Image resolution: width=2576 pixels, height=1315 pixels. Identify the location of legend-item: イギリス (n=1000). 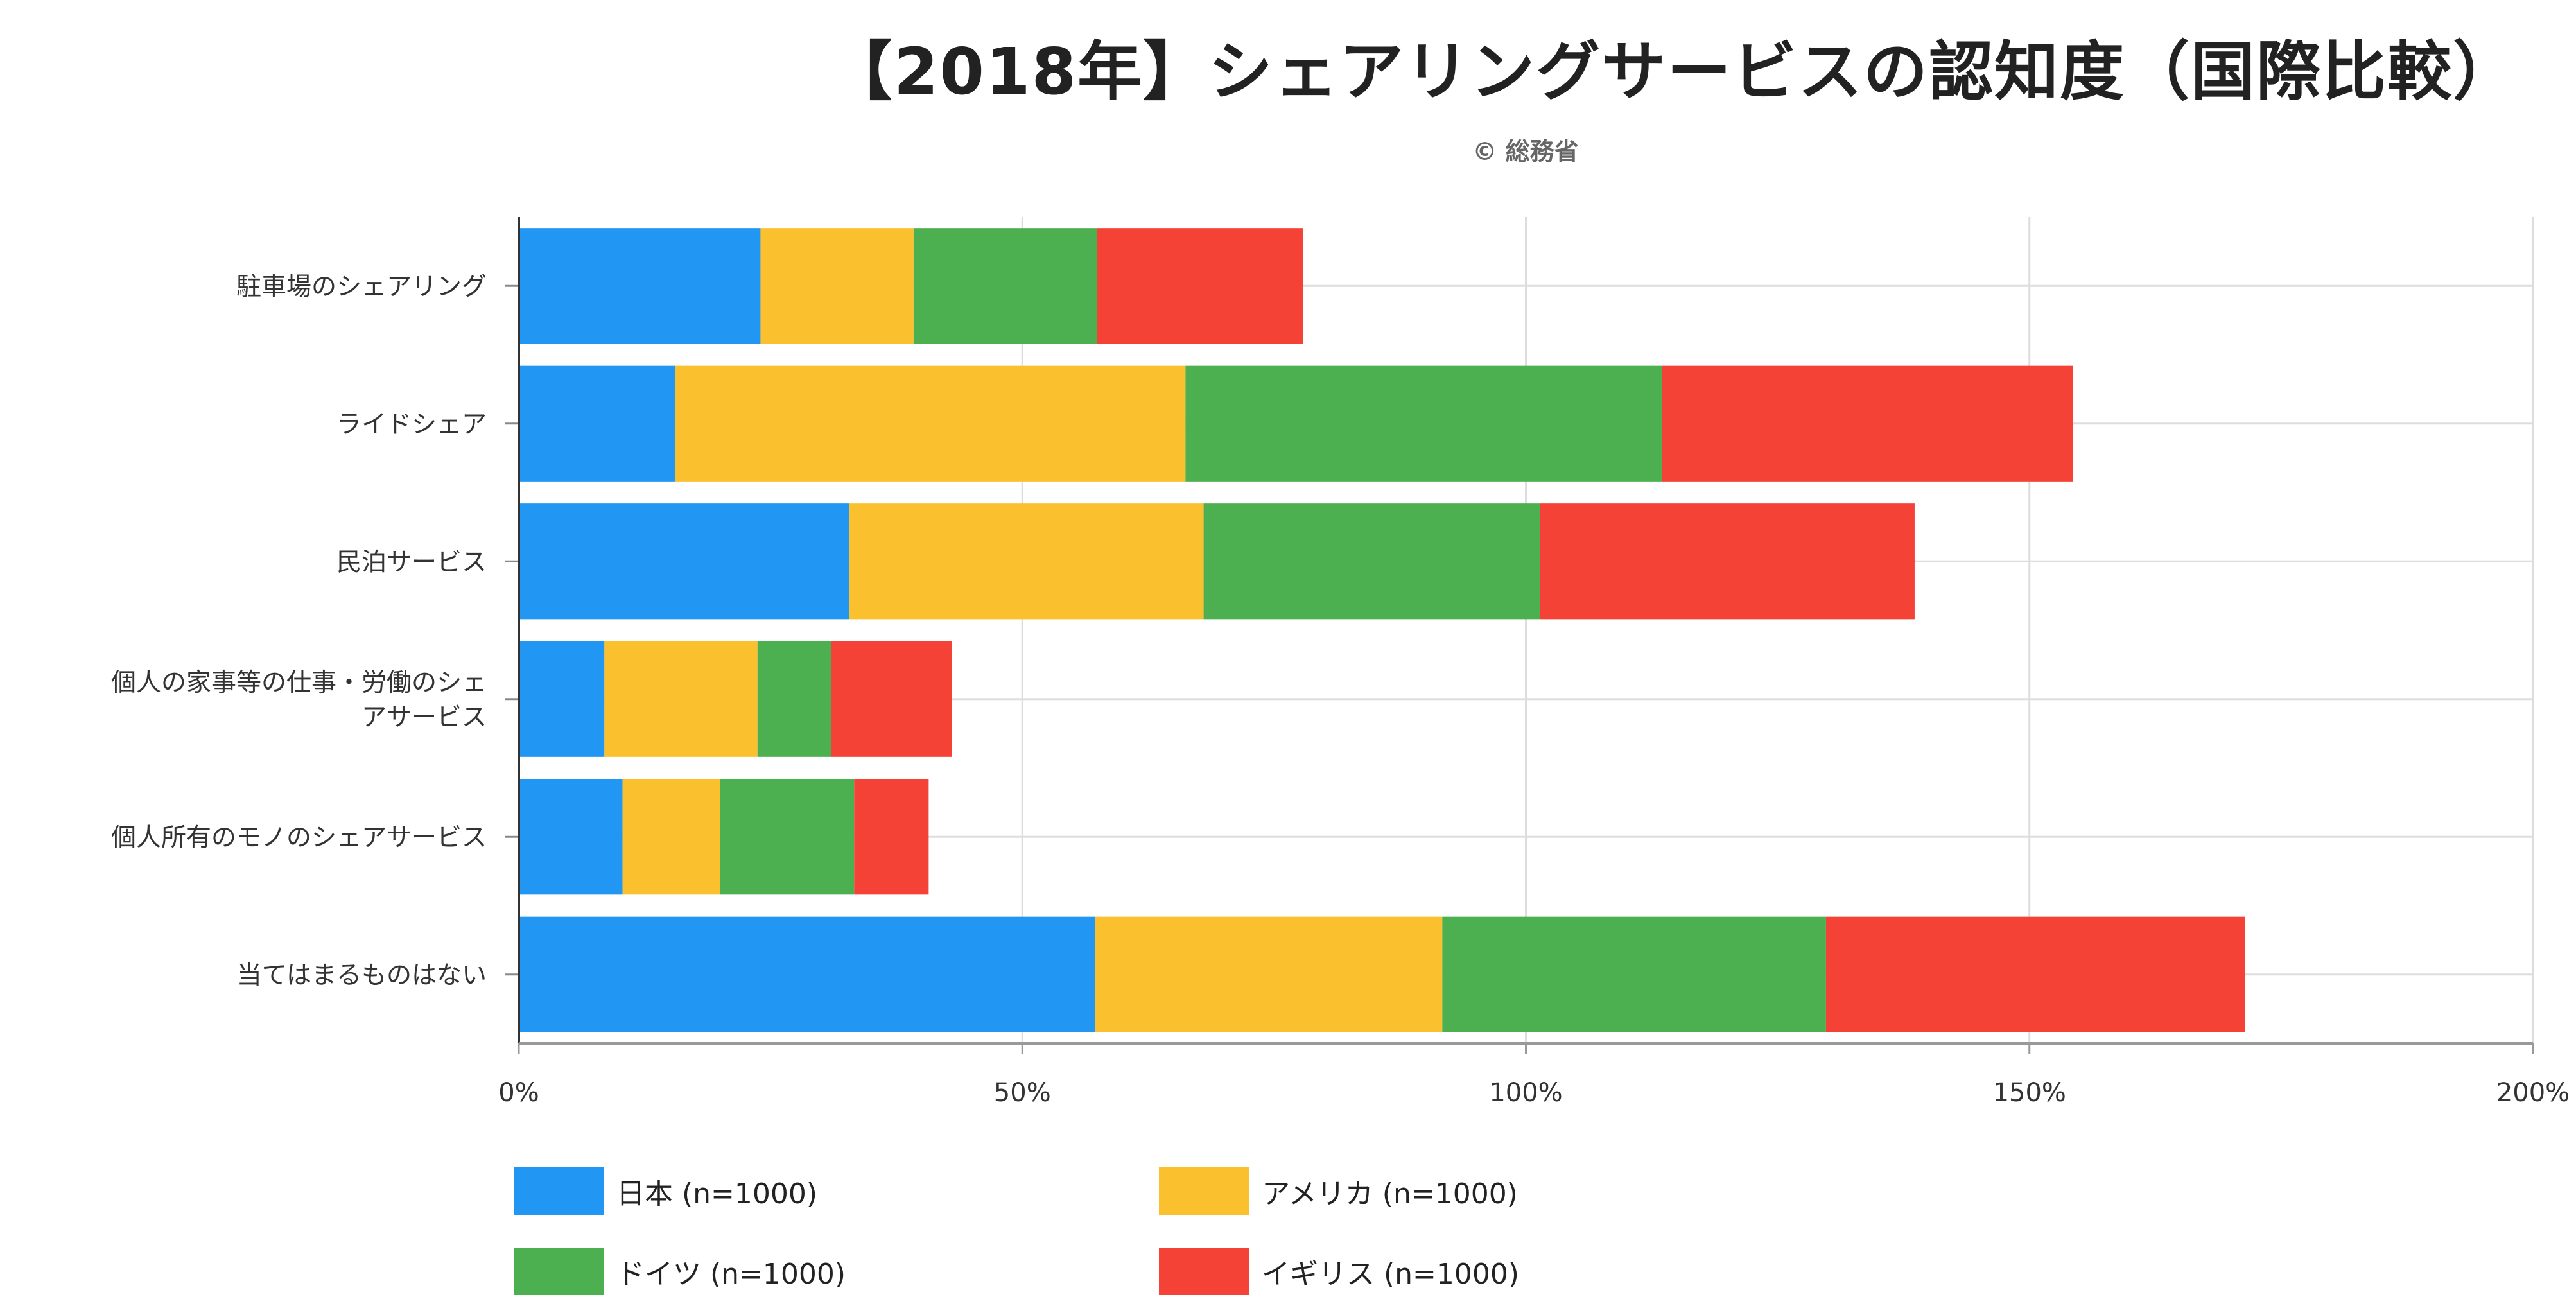
(1339, 1271).